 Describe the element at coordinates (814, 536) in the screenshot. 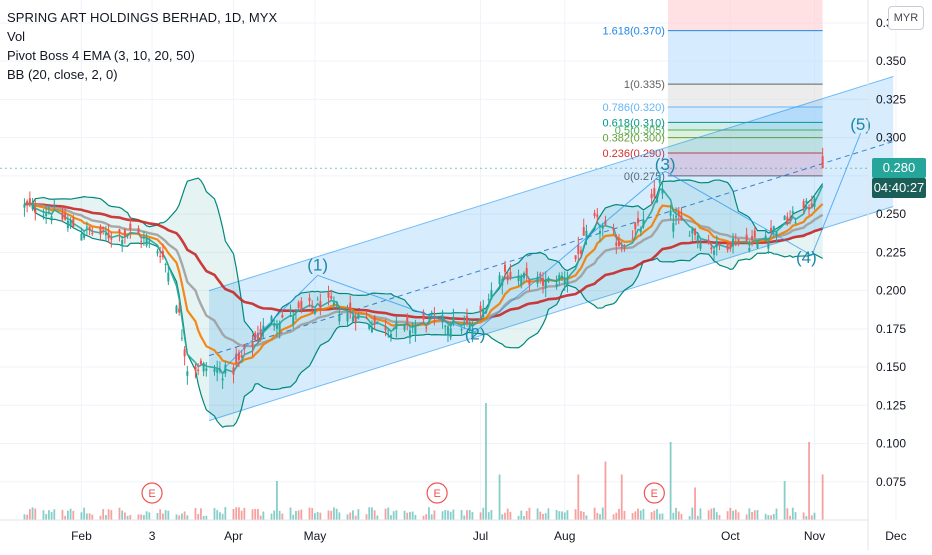

I see `time-tick-label: Nov` at that location.